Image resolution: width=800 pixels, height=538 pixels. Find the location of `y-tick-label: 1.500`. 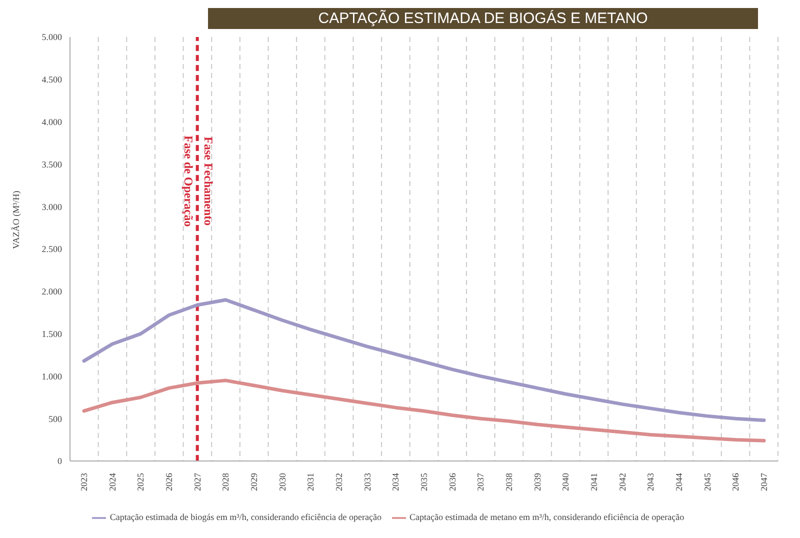

y-tick-label: 1.500 is located at coordinates (52, 333).